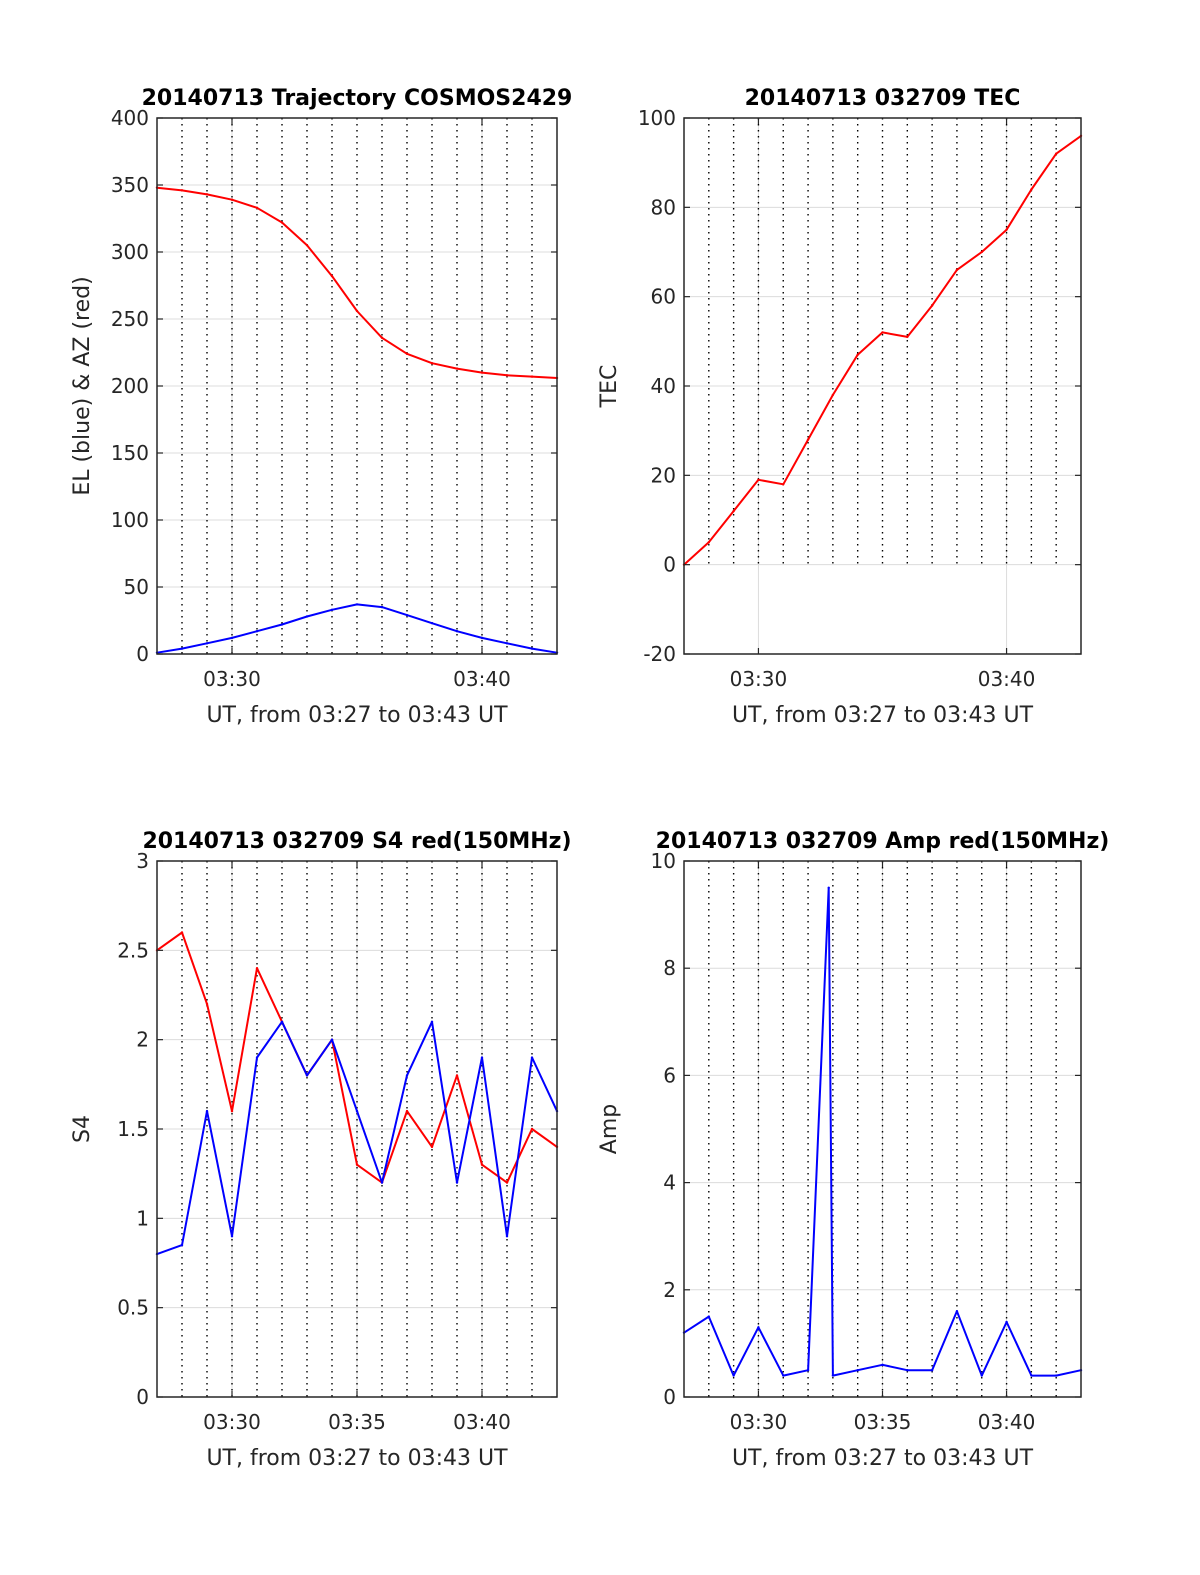  What do you see at coordinates (609, 1129) in the screenshot?
I see `y-axis-label: Amp` at bounding box center [609, 1129].